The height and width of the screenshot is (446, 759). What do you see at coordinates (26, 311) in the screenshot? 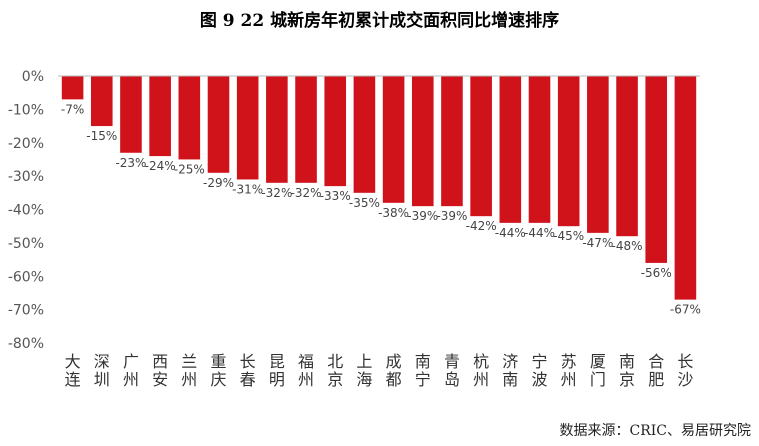
I see `y-tick-label: -70%` at bounding box center [26, 311].